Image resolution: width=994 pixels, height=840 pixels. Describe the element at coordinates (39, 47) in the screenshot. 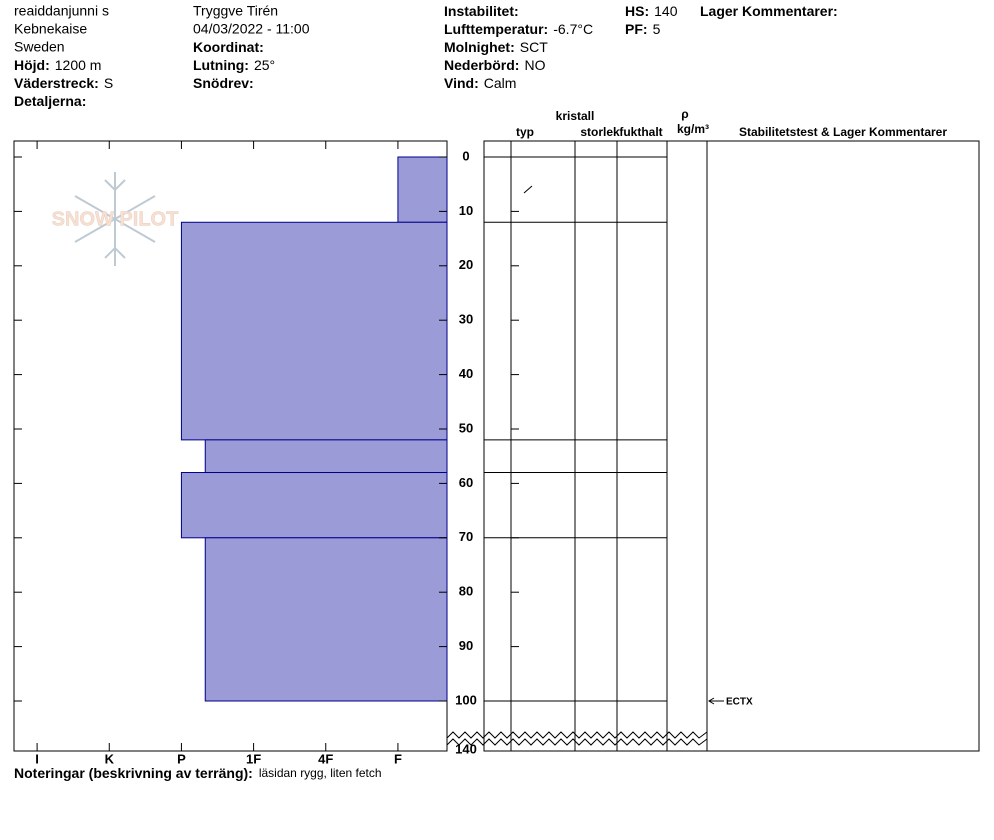

I see `header-text: Sweden` at that location.